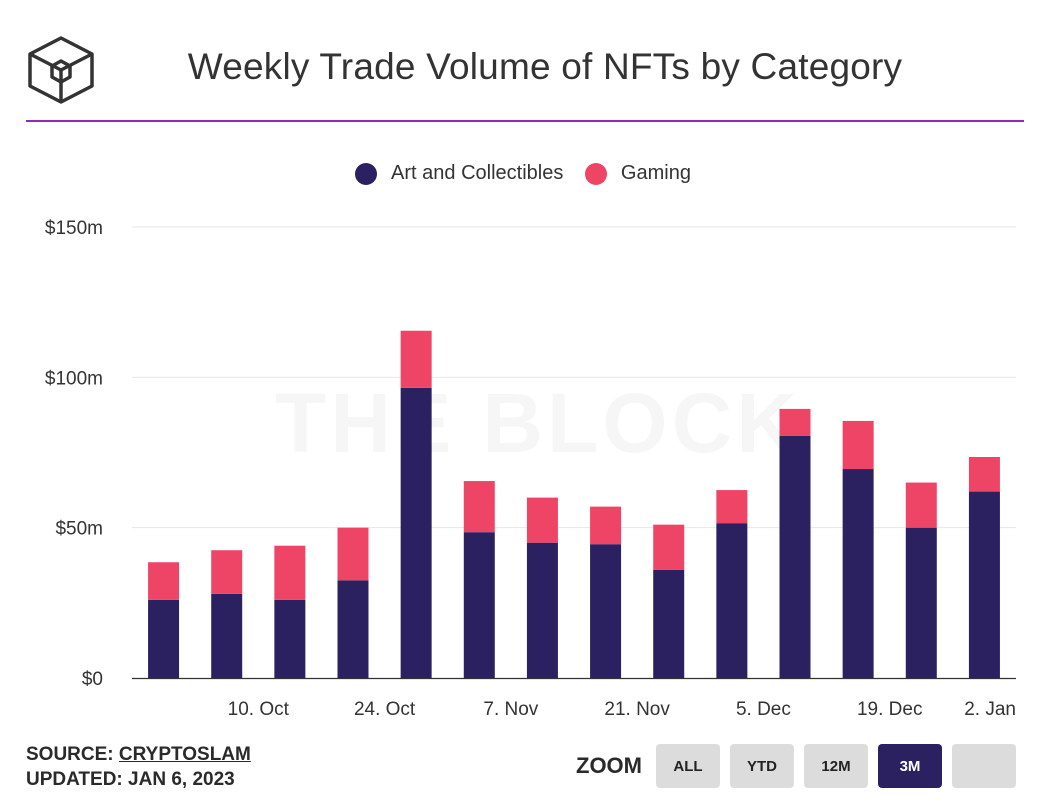 The image size is (1046, 806). Describe the element at coordinates (184, 754) in the screenshot. I see `source-link: CRYPTOSLAM` at that location.